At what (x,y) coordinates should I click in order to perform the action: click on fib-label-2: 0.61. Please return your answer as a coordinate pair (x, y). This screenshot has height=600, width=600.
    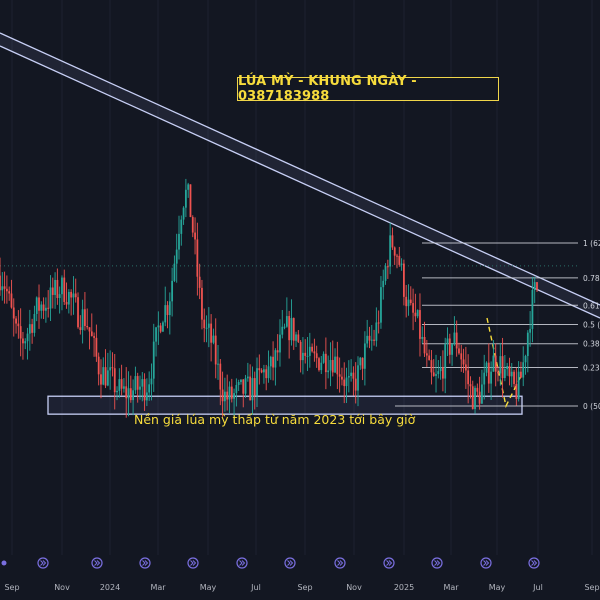
    Looking at the image, I should click on (591, 305).